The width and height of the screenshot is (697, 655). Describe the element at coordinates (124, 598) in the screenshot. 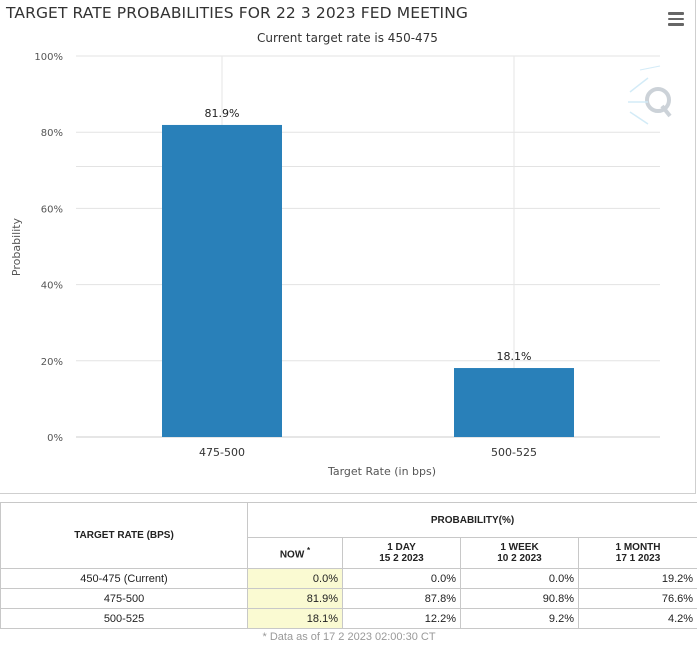

I see `row-rate: 475-500` at that location.